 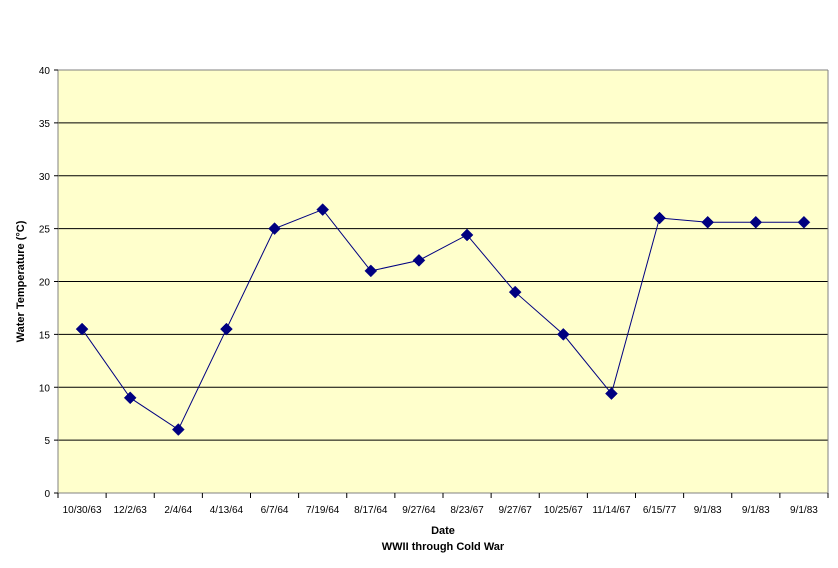 I want to click on y-tick-label: 25, so click(x=45, y=230).